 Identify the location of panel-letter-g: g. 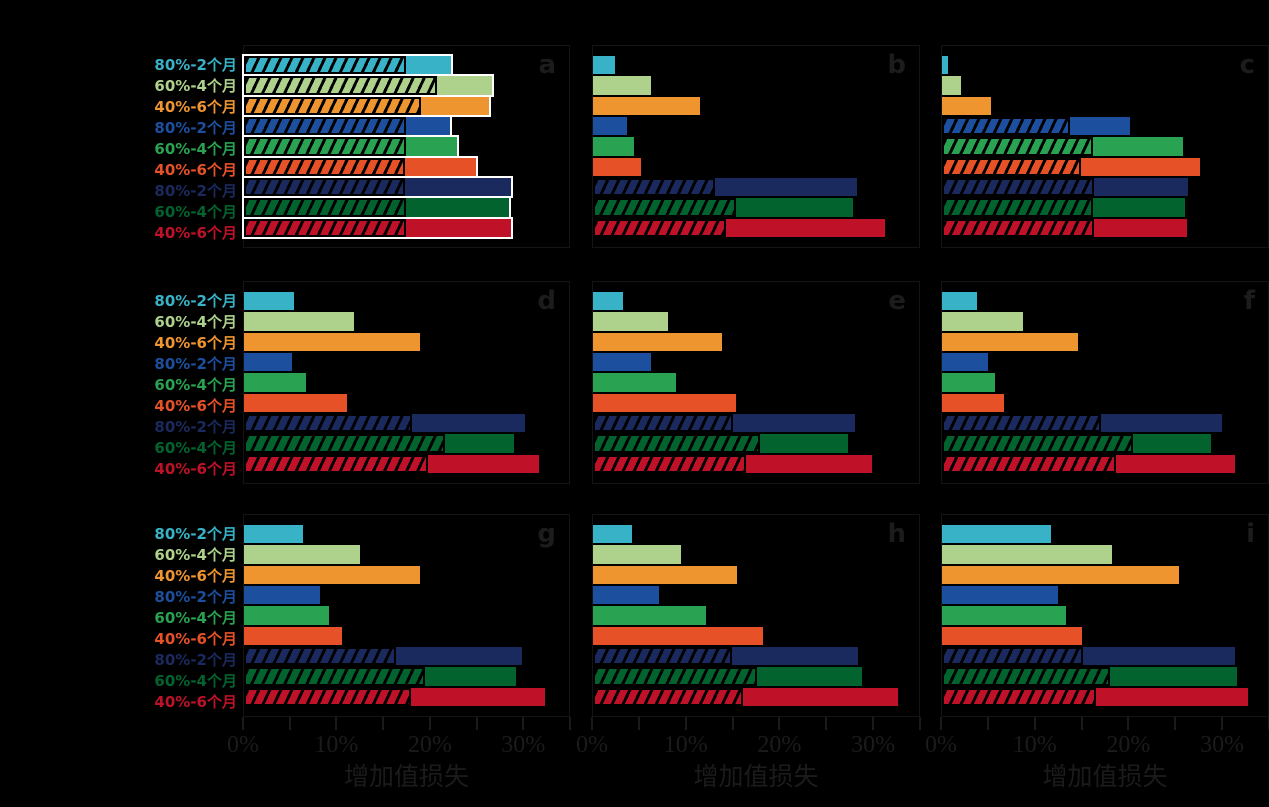
(546, 534).